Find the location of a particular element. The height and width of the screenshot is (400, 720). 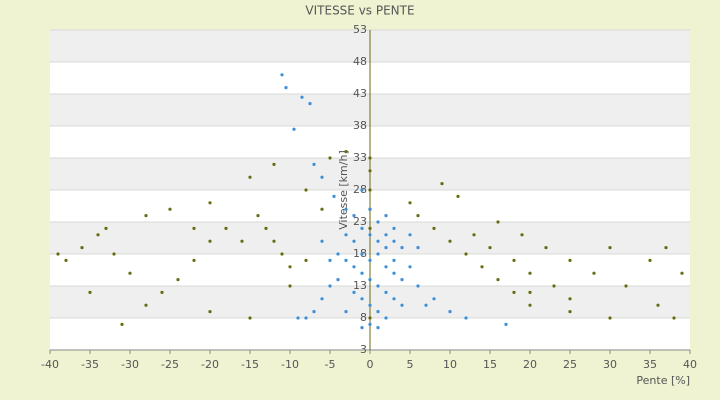

y-tick-label: 28 is located at coordinates (360, 189).